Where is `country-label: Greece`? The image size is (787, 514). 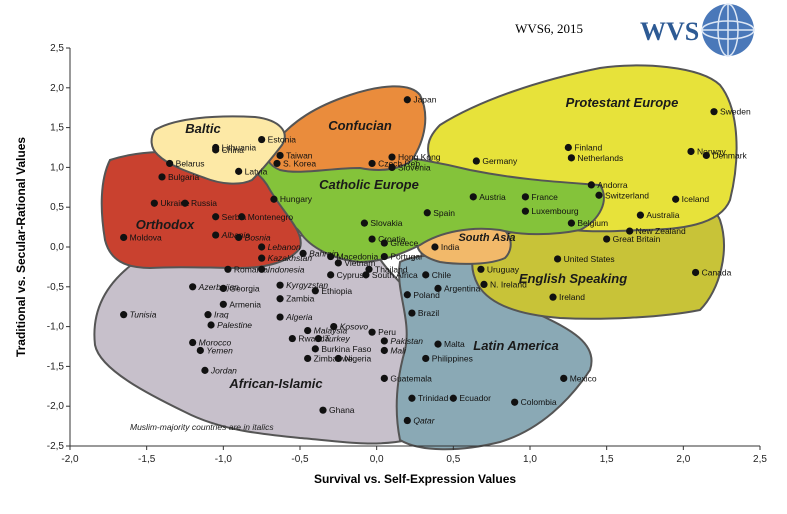
country-label: Greece is located at coordinates (404, 243).